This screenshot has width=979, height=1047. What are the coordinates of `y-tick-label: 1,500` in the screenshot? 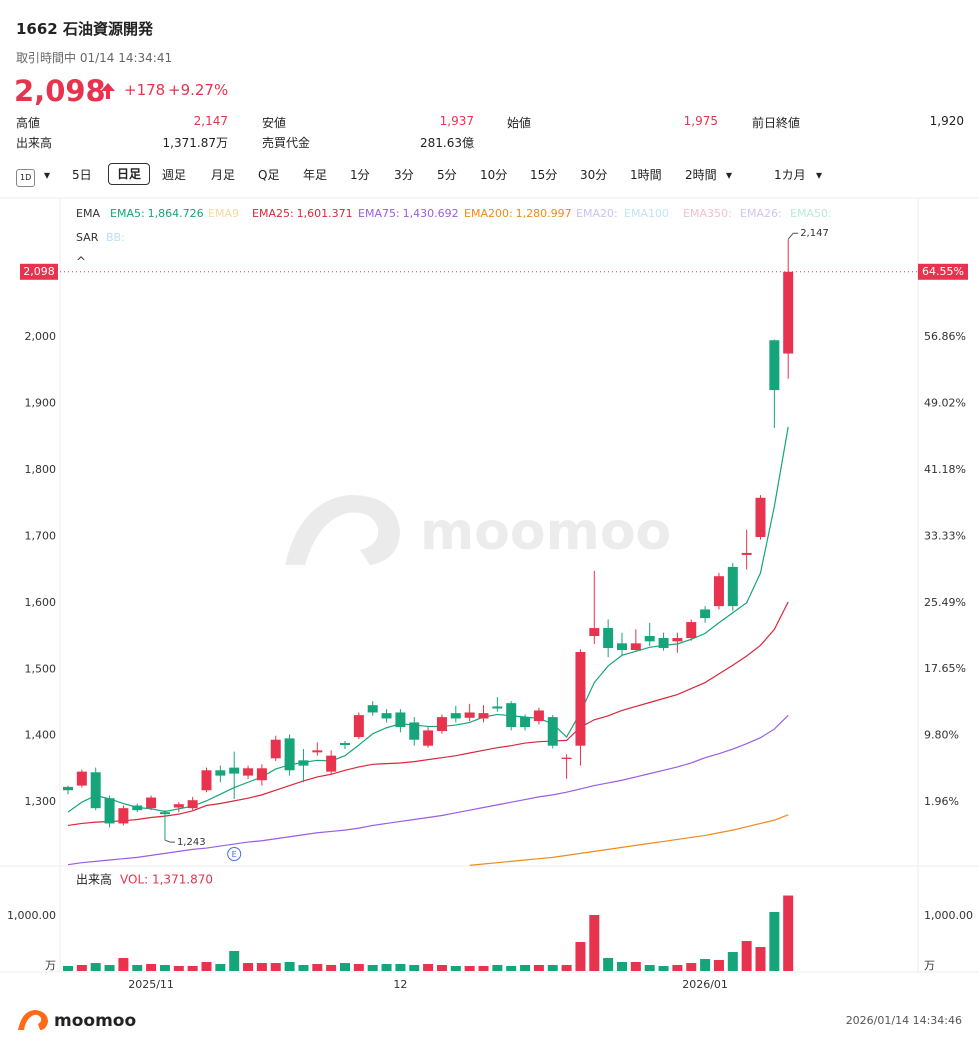 It's located at (41, 668).